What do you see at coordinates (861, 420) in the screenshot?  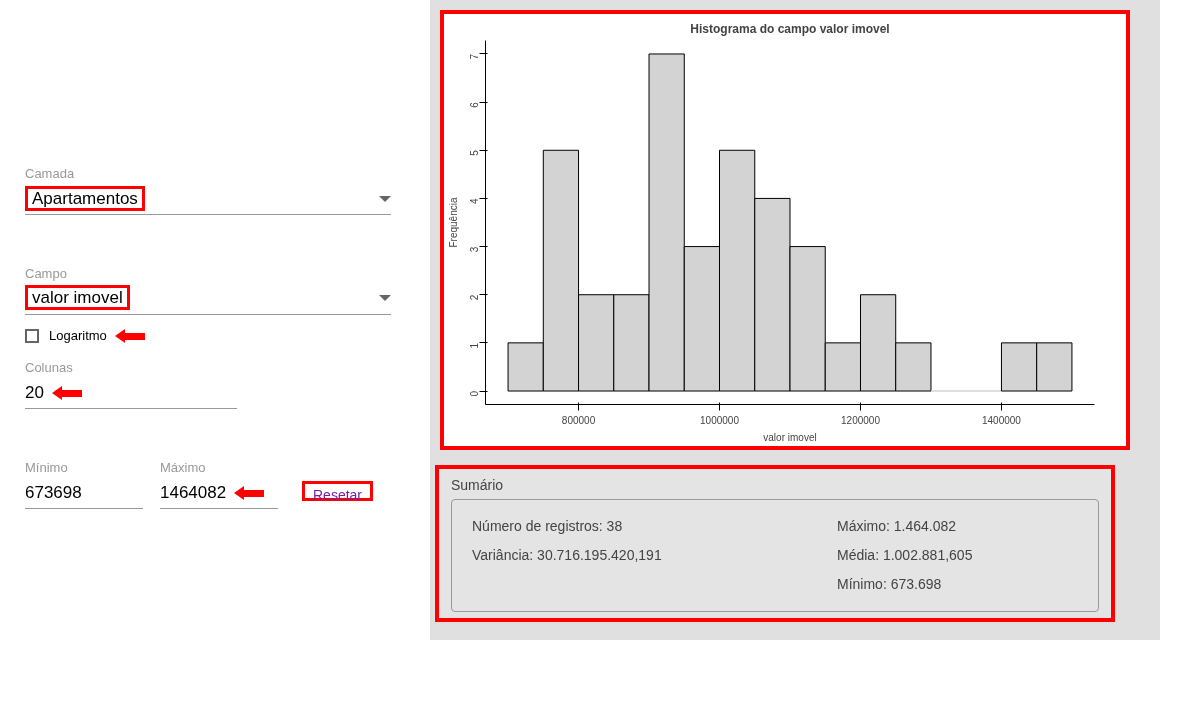 I see `x-tick-label: 1200000` at bounding box center [861, 420].